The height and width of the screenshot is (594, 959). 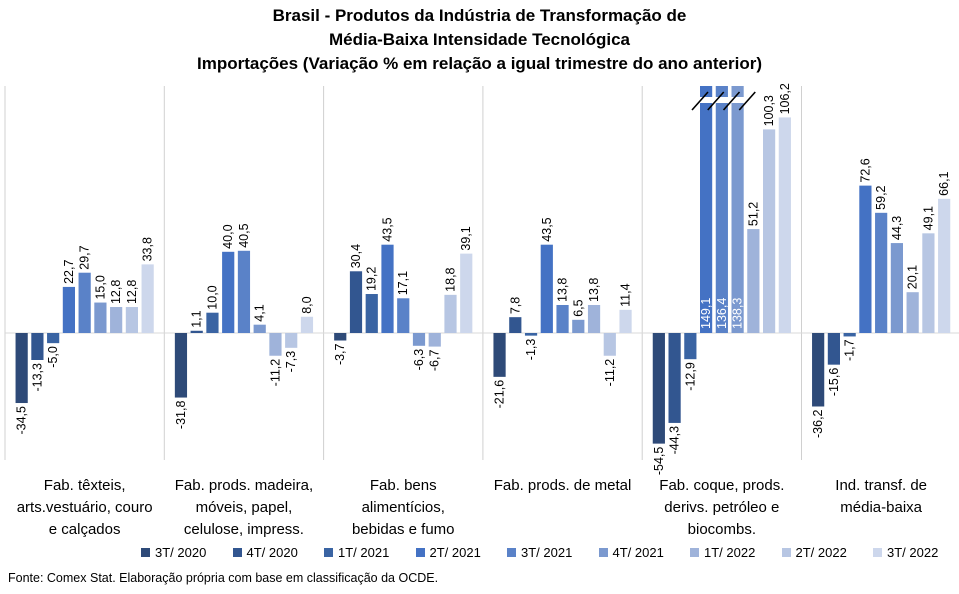 What do you see at coordinates (181, 552) in the screenshot?
I see `legend-label: 3T/ 2020` at bounding box center [181, 552].